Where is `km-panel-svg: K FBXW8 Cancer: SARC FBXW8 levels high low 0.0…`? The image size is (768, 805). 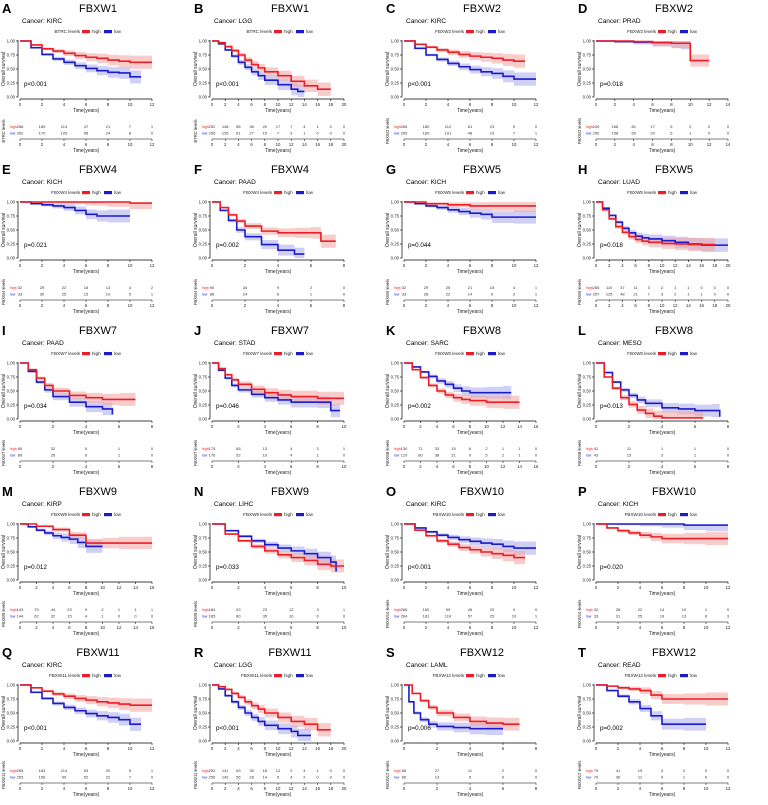
km-panel-svg: K FBXW8 Cancer: SARC FBXW8 levels high low 0.0… is located at coordinates (462, 399).